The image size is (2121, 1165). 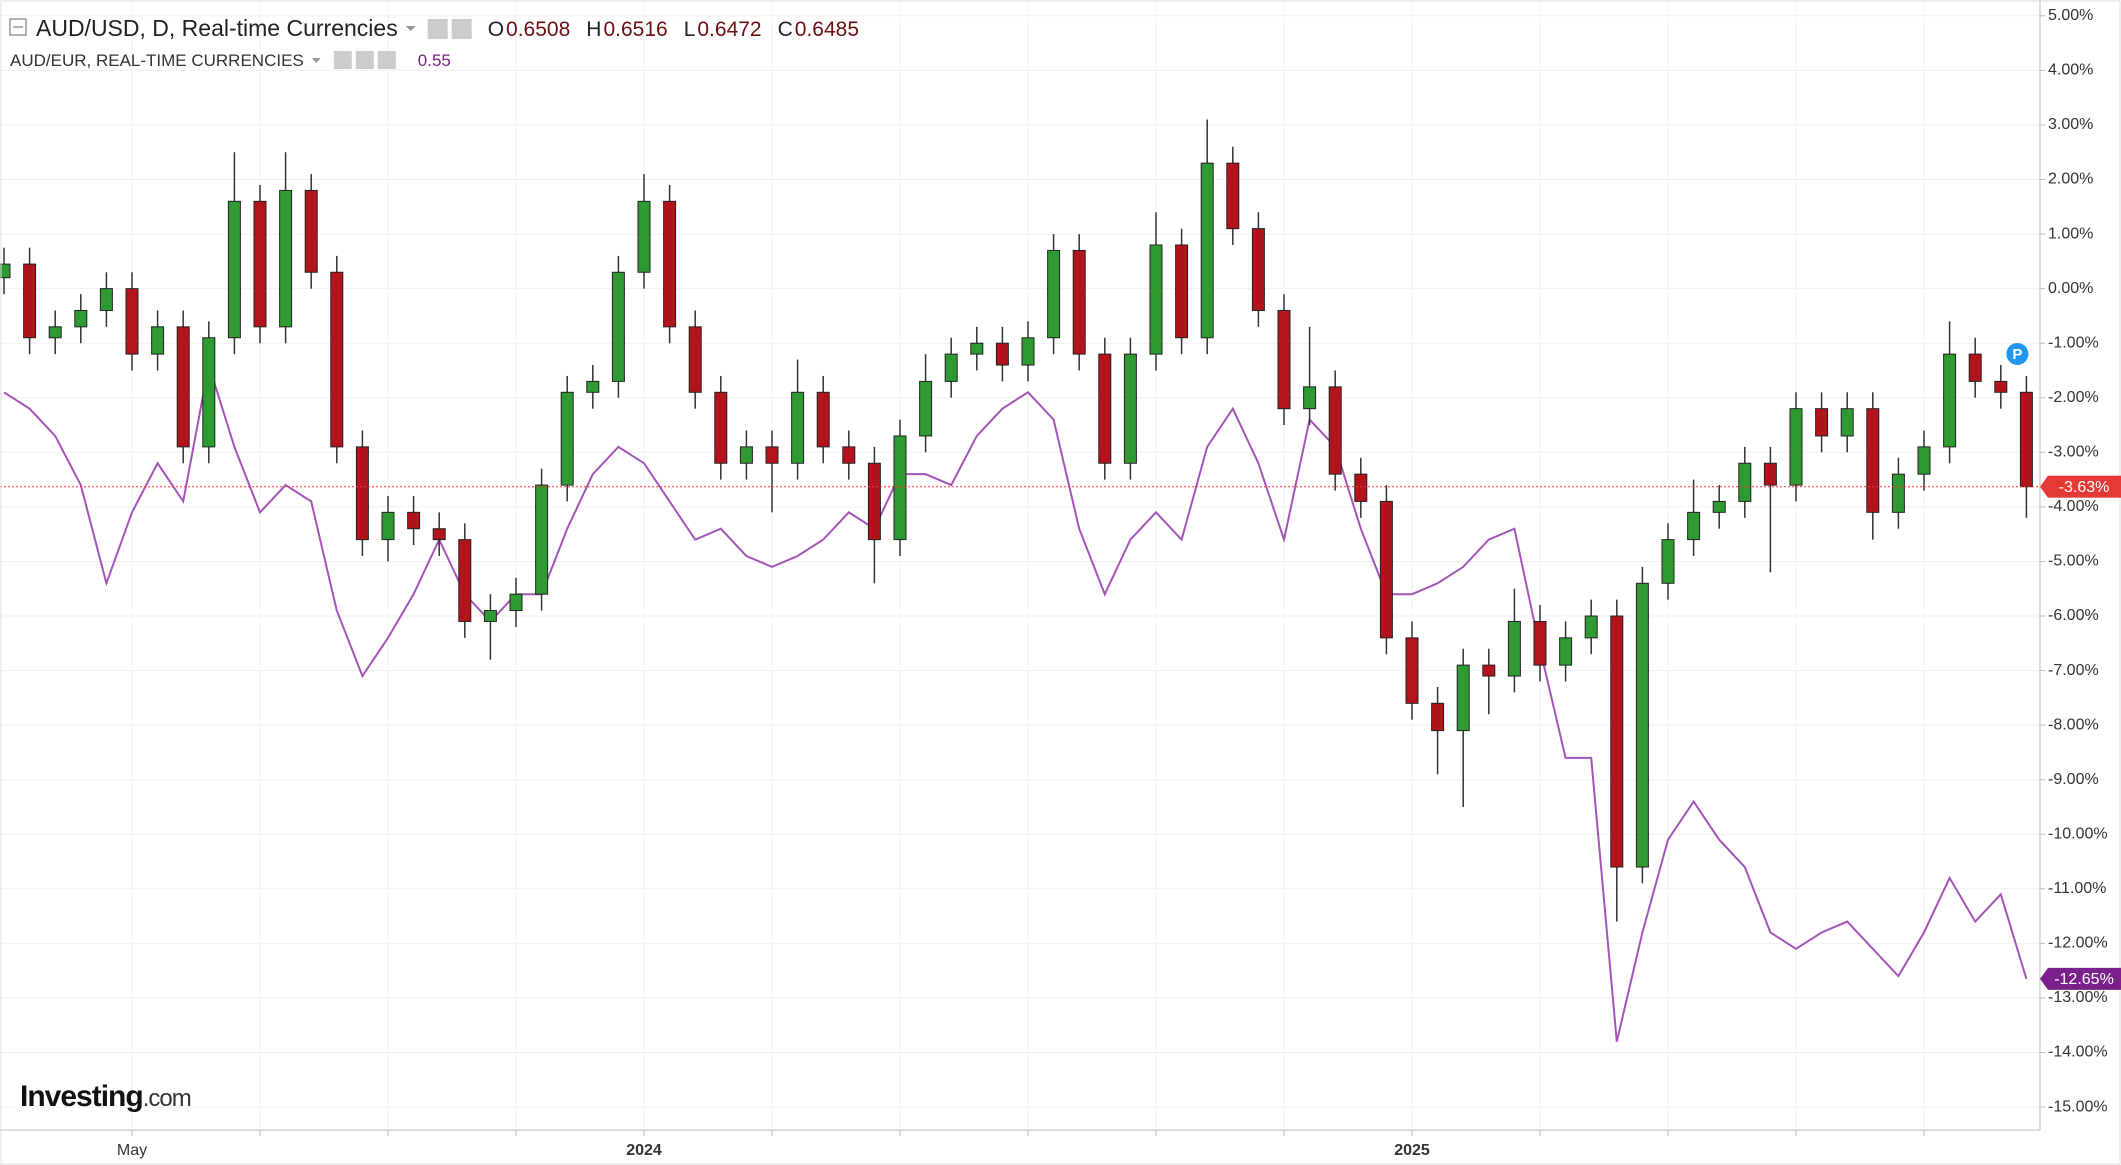 I want to click on quote-label: O, so click(x=496, y=29).